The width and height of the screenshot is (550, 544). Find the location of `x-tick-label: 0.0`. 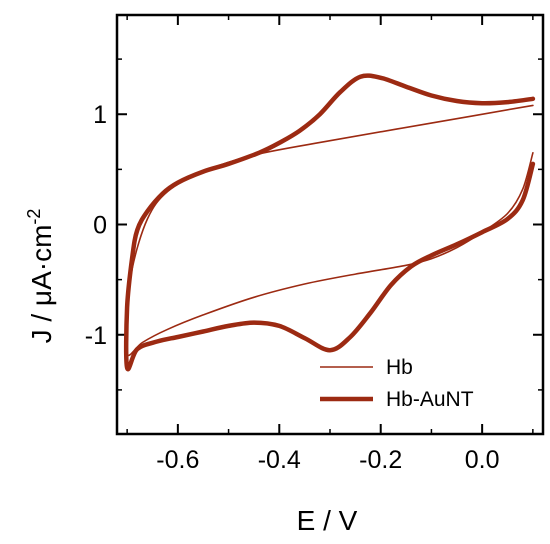

x-tick-label: 0.0 is located at coordinates (482, 460).